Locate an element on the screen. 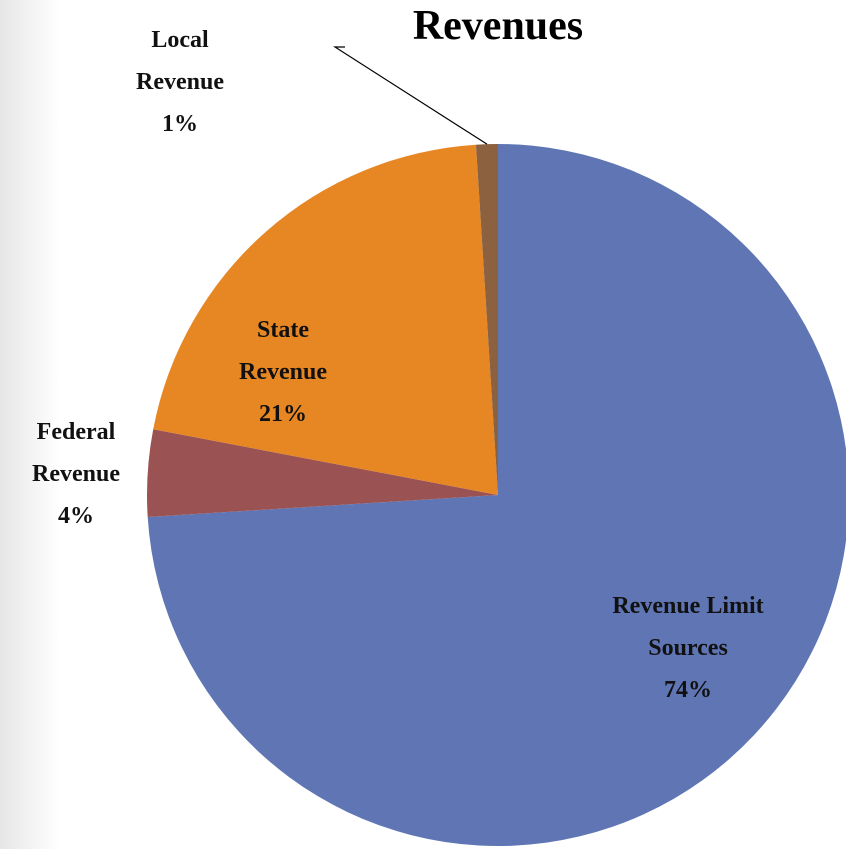  category-label: Local Revenue is located at coordinates (180, 61).